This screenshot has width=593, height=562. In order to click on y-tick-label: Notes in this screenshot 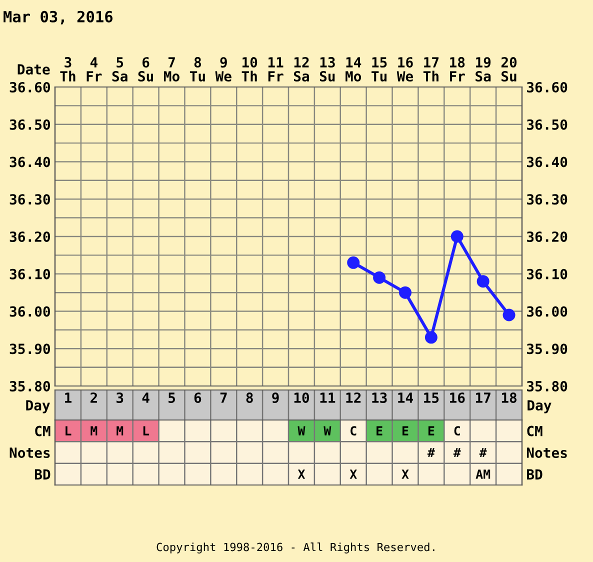, I will do `click(30, 453)`.